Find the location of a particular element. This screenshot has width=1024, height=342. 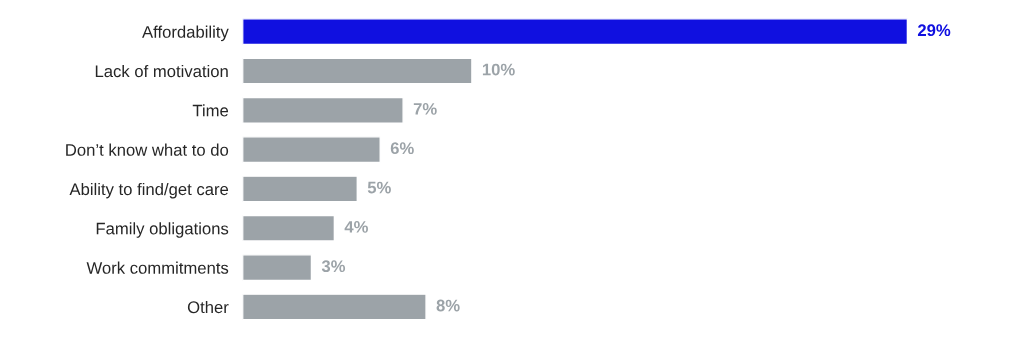

y-tick-label: Lack of motivation is located at coordinates (161, 71).